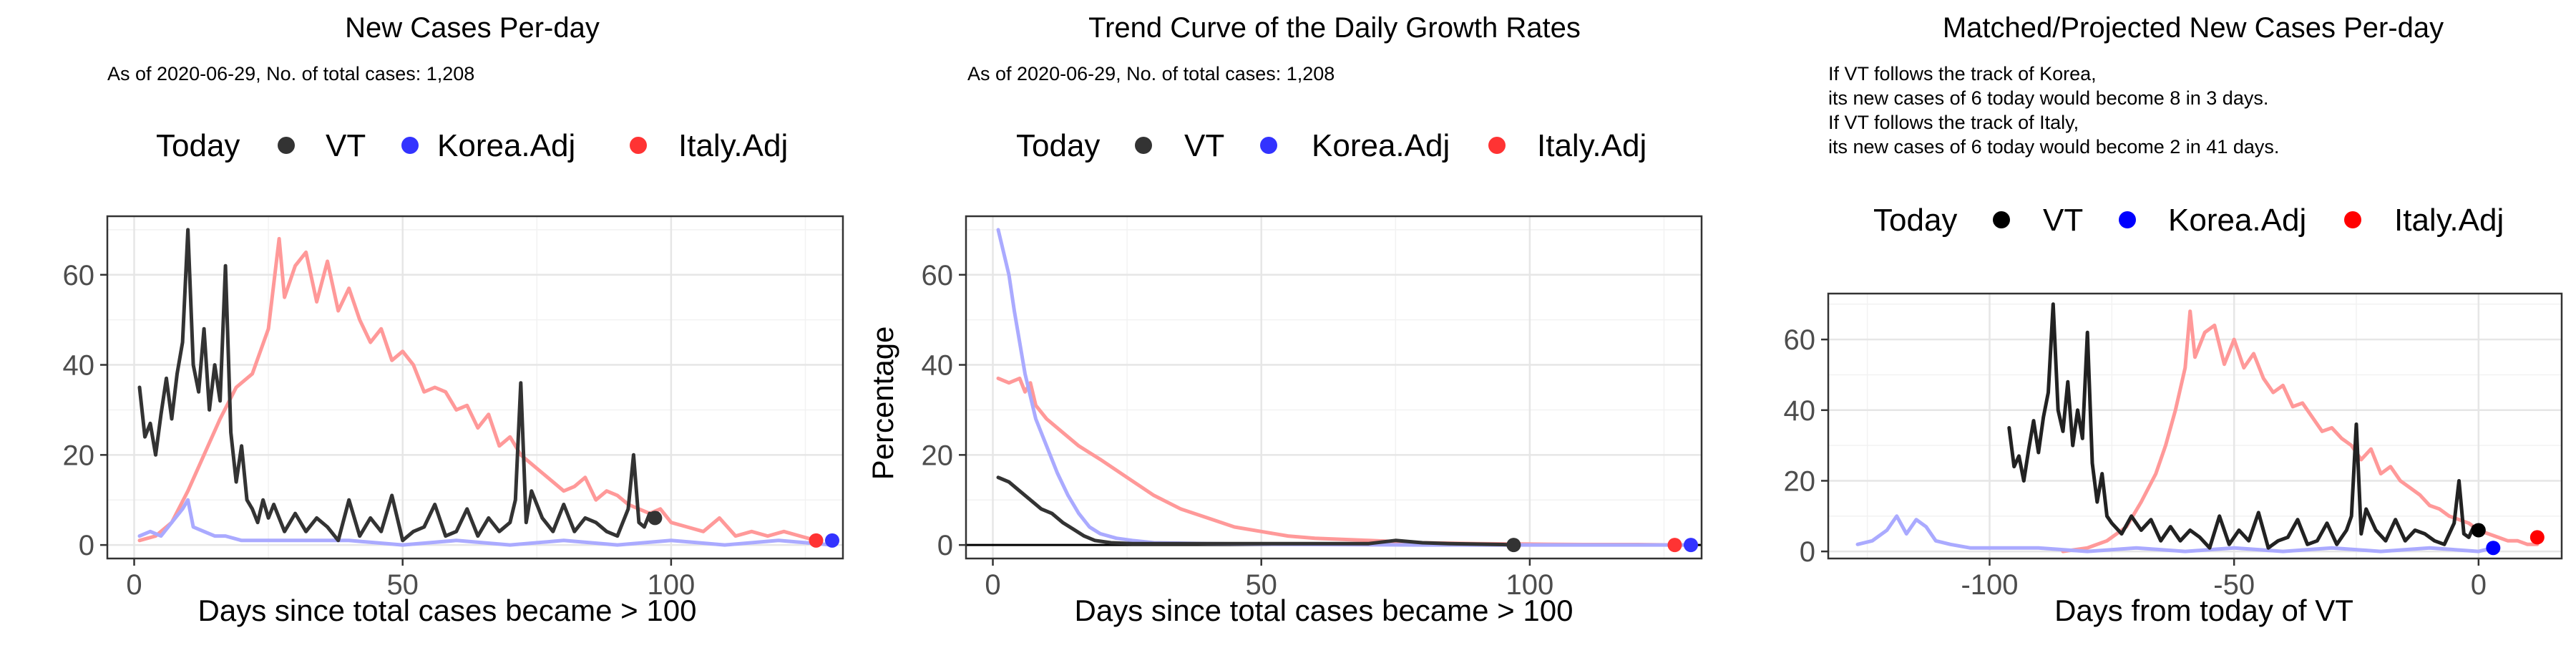  Describe the element at coordinates (882, 403) in the screenshot. I see `y-axis-label: Percentage` at that location.